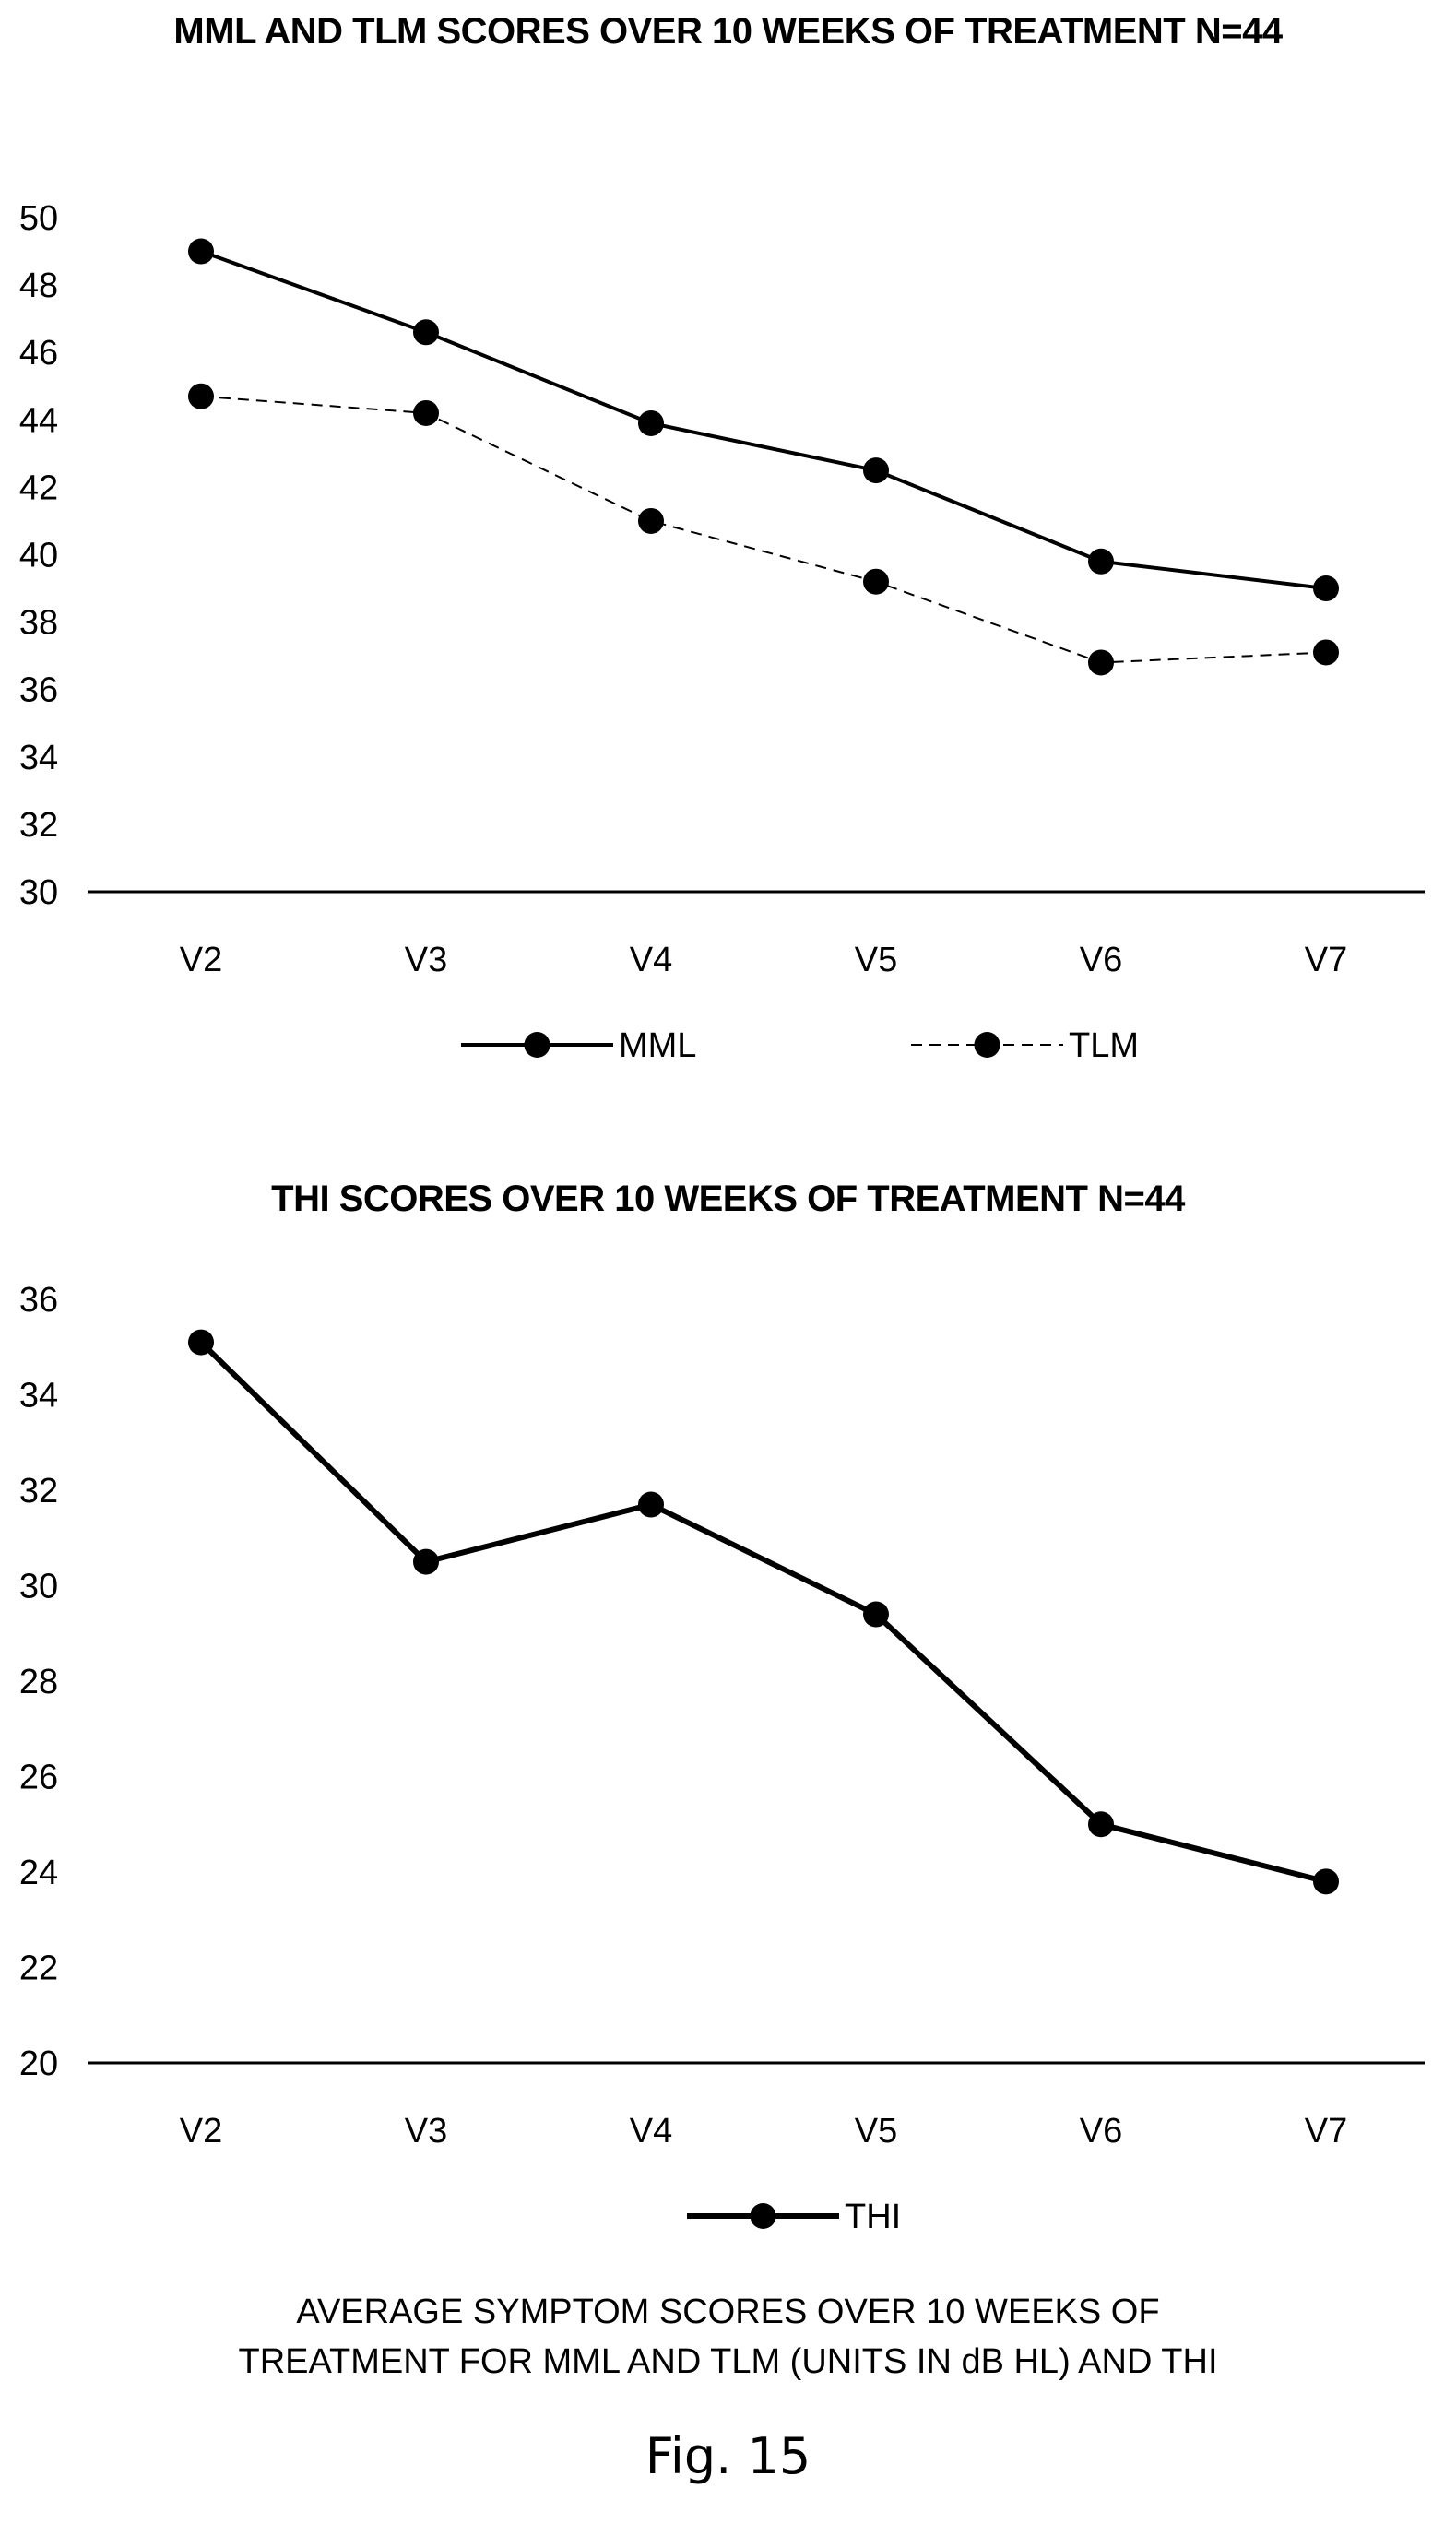  What do you see at coordinates (38, 218) in the screenshot?
I see `chart1-y-tick-50: 50` at bounding box center [38, 218].